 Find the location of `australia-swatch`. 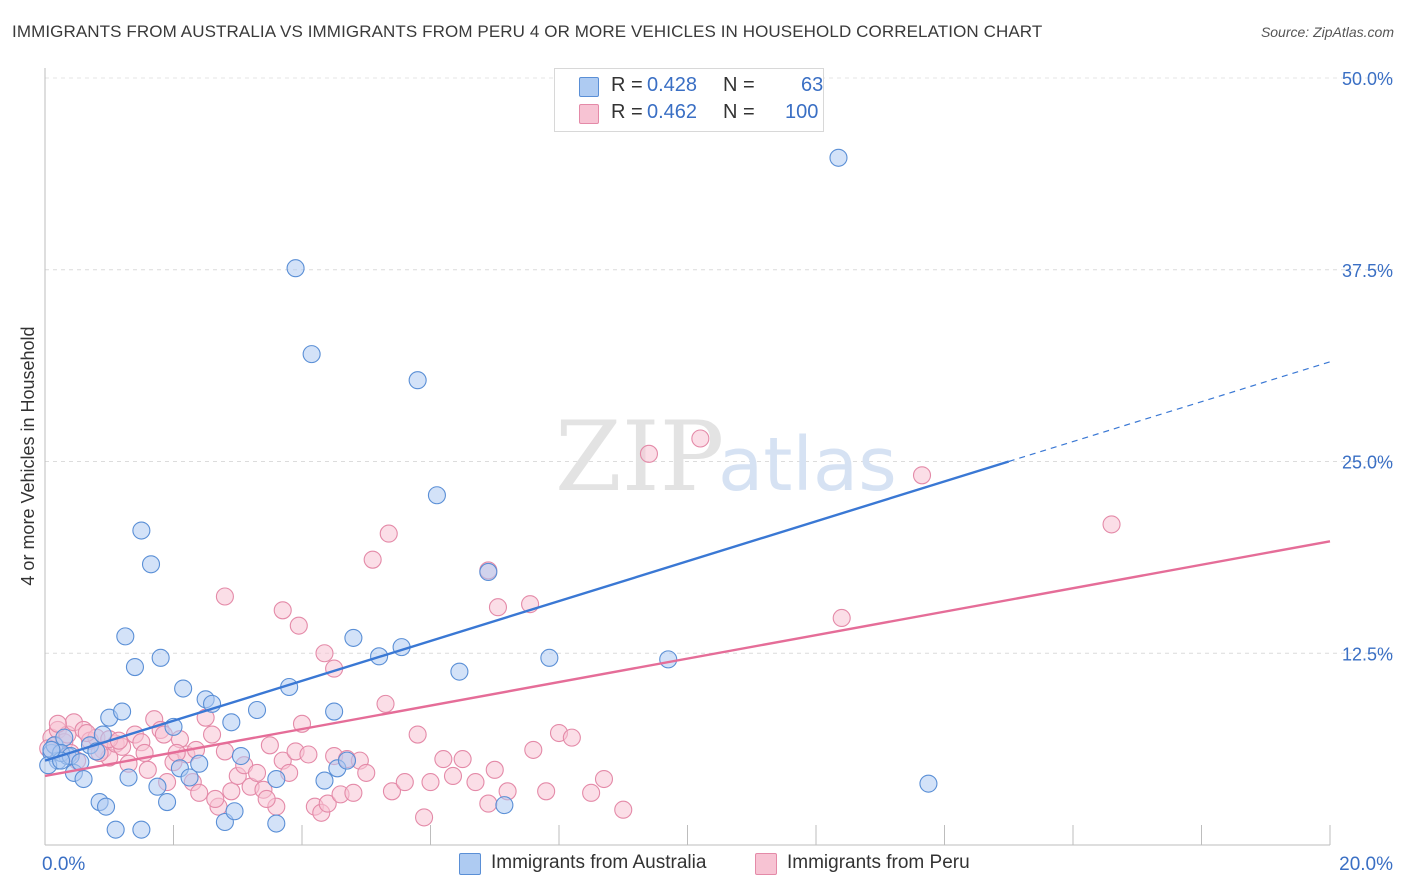

australia-swatch is located at coordinates (589, 87).